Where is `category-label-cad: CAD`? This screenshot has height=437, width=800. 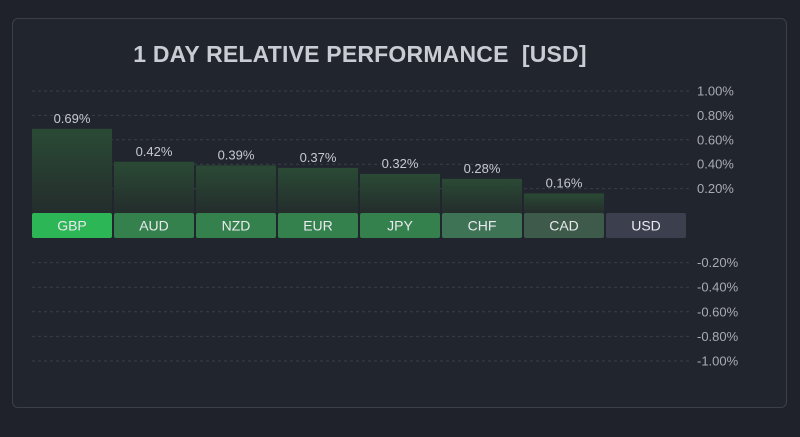 category-label-cad: CAD is located at coordinates (564, 226).